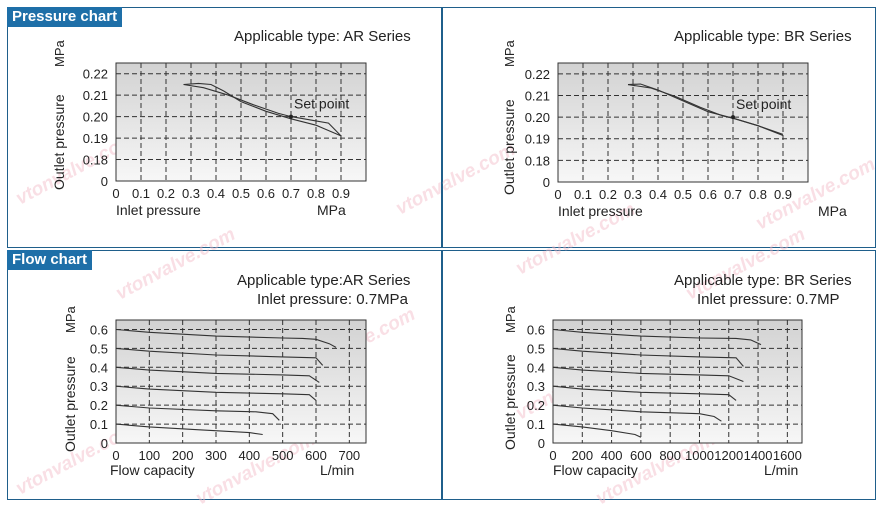 This screenshot has width=884, height=508. What do you see at coordinates (349, 455) in the screenshot?
I see `x-tick-label: 700` at bounding box center [349, 455].